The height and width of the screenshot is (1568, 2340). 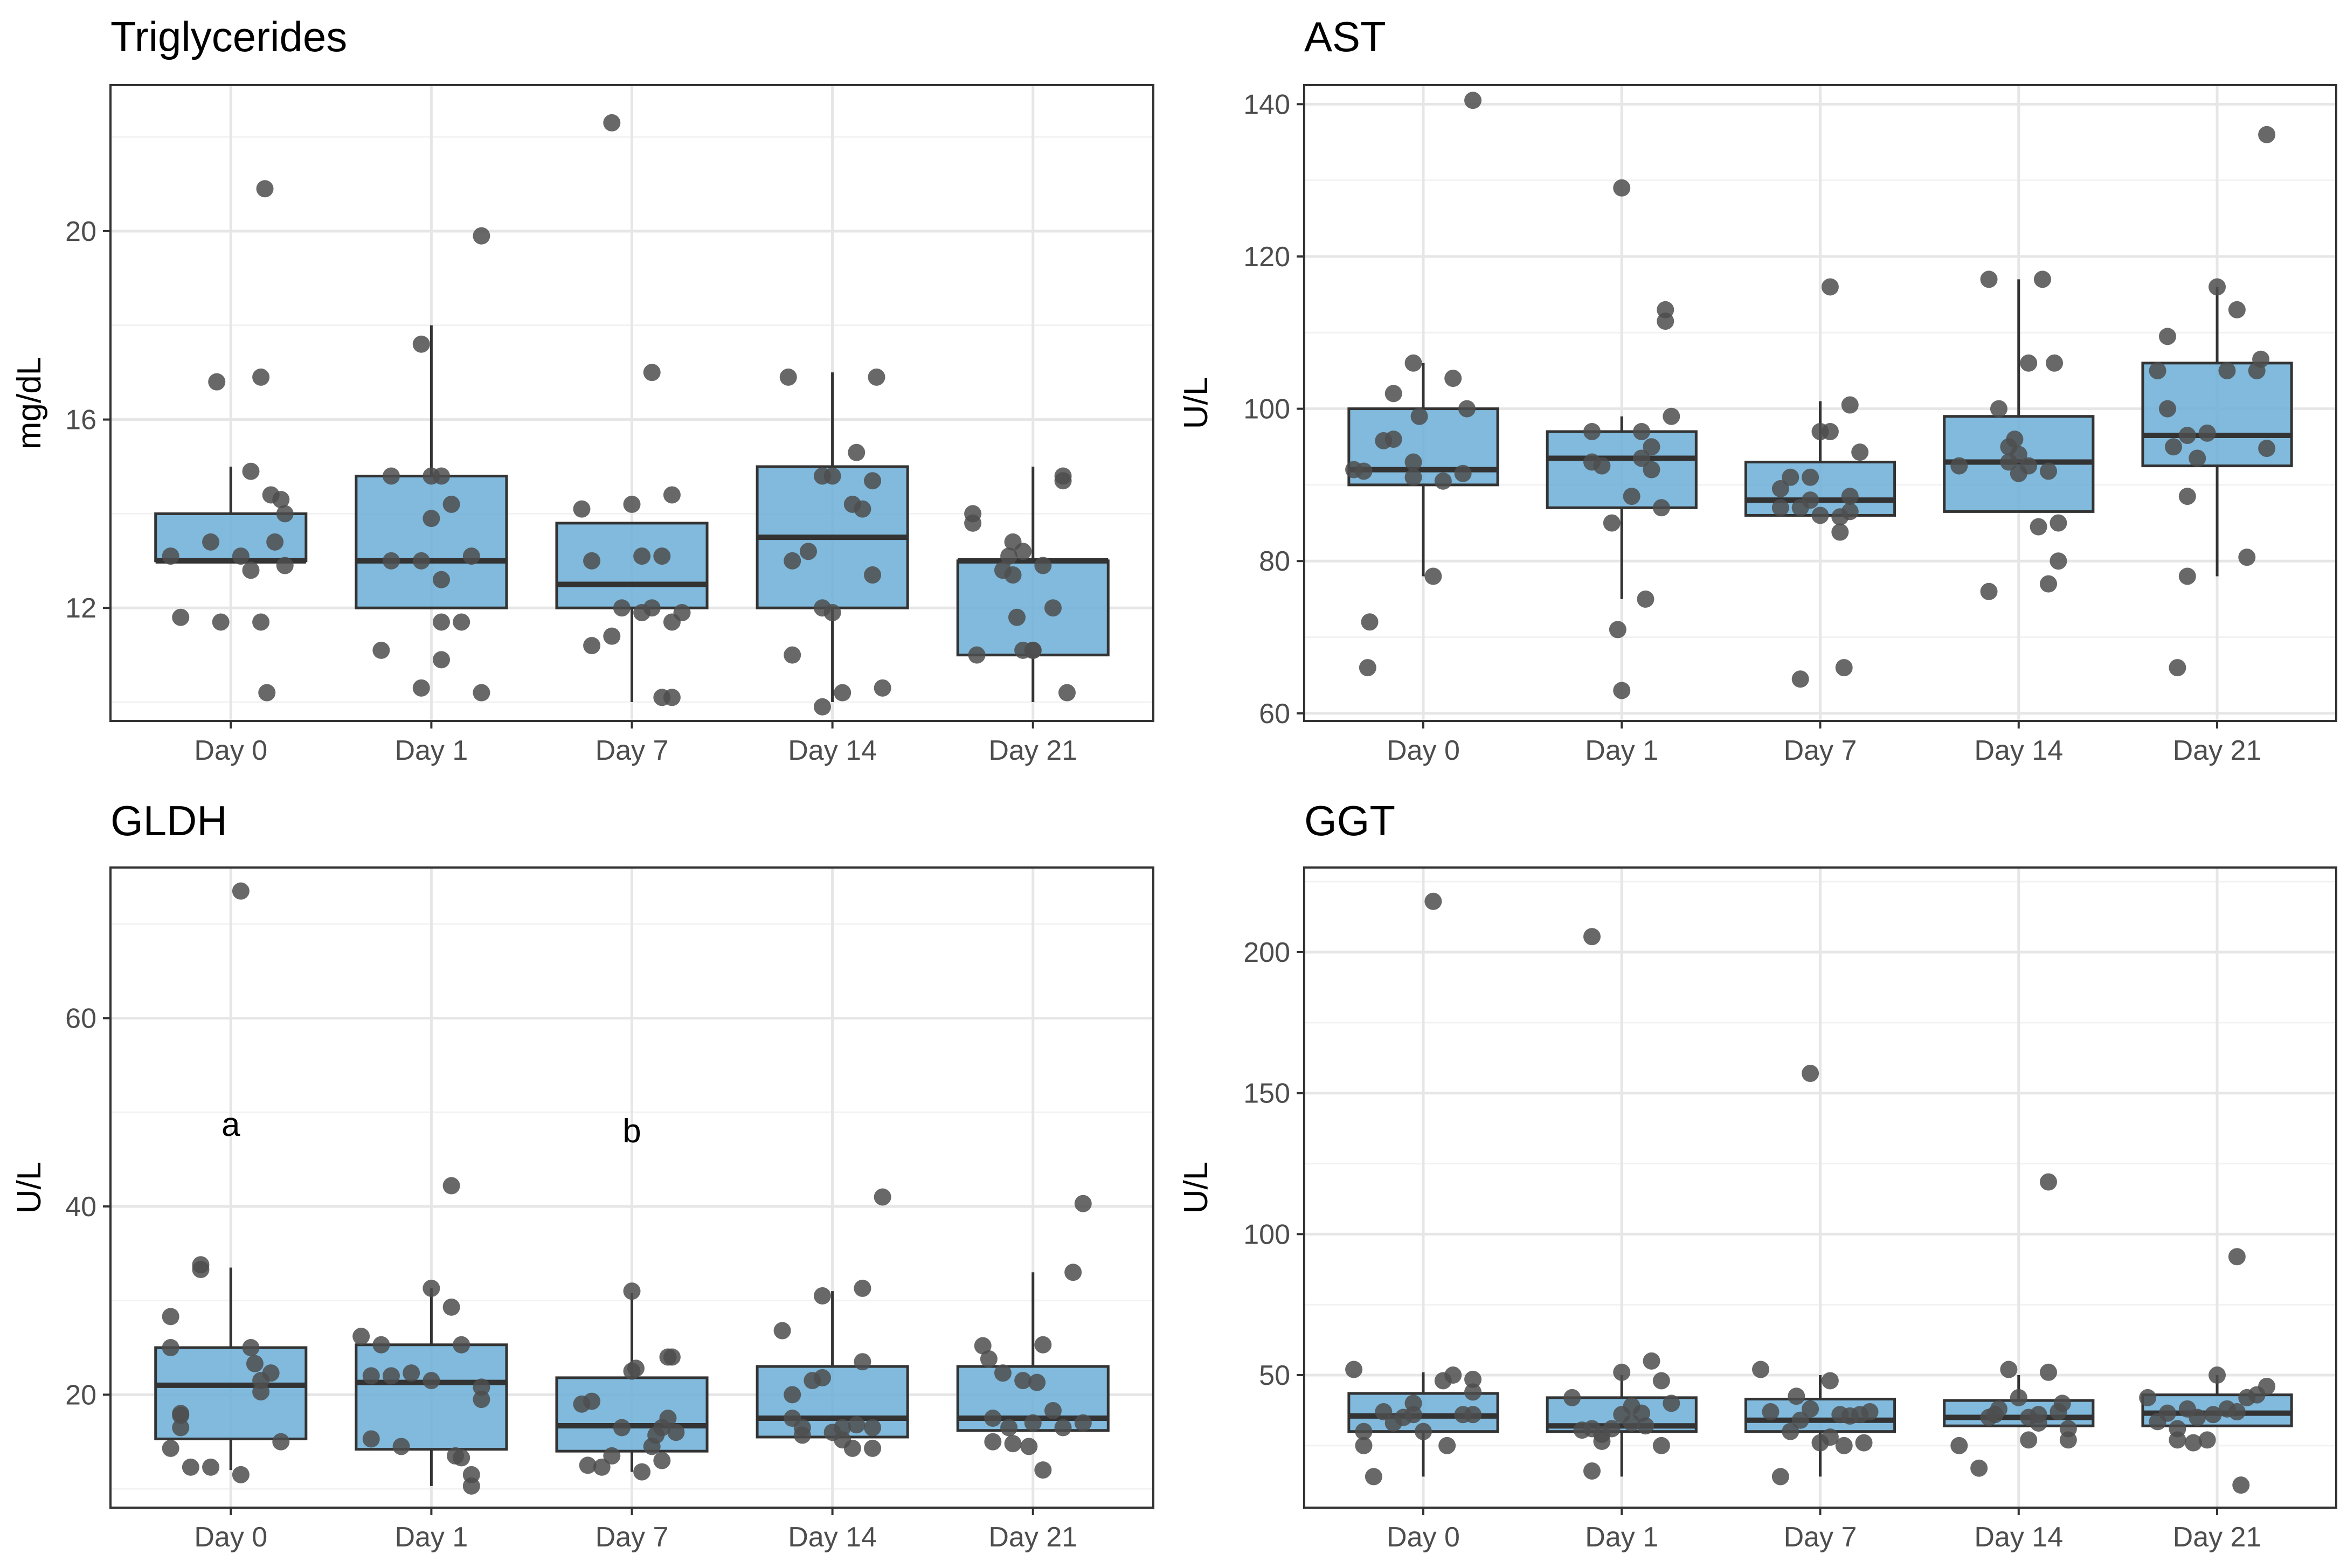 I want to click on y-tick-label: 140, so click(x=1266, y=104).